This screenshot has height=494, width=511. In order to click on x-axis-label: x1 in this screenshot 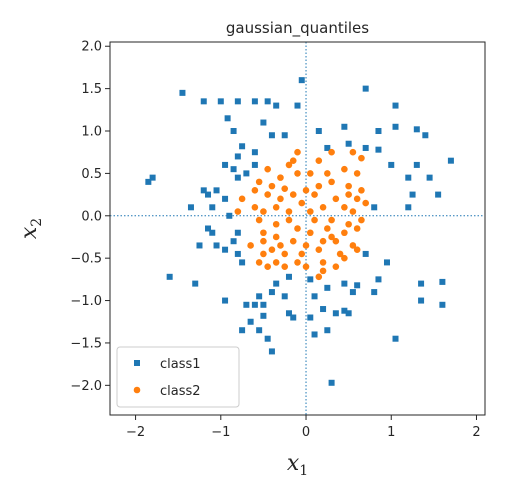, I will do `click(297, 465)`.